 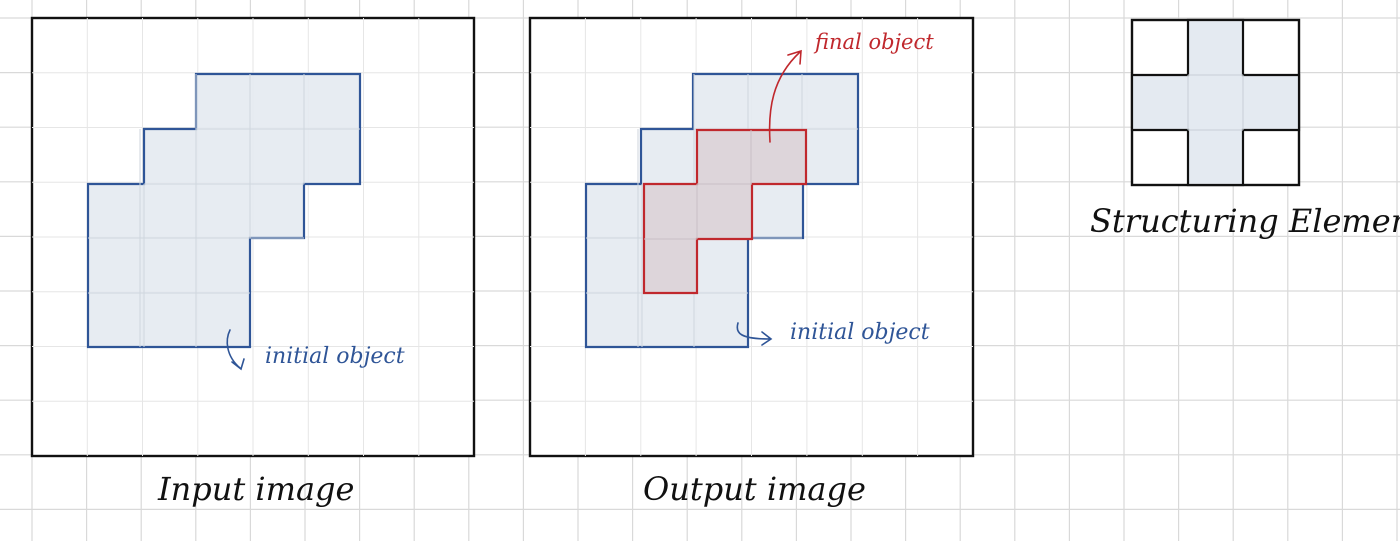 I want to click on structuring-element-panel: Structuring Element, so click(x=1245, y=129).